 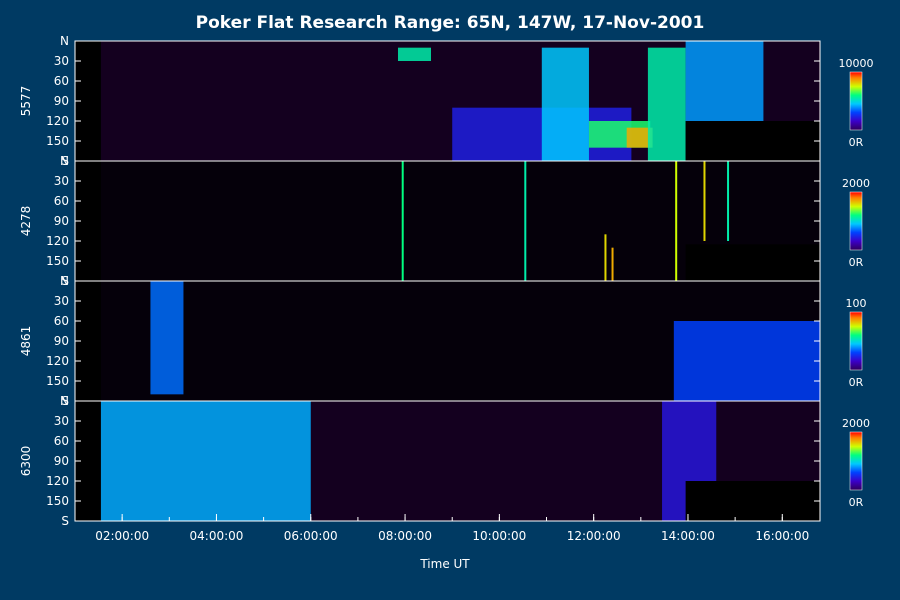 I want to click on panel-label: 5577, so click(x=26, y=101).